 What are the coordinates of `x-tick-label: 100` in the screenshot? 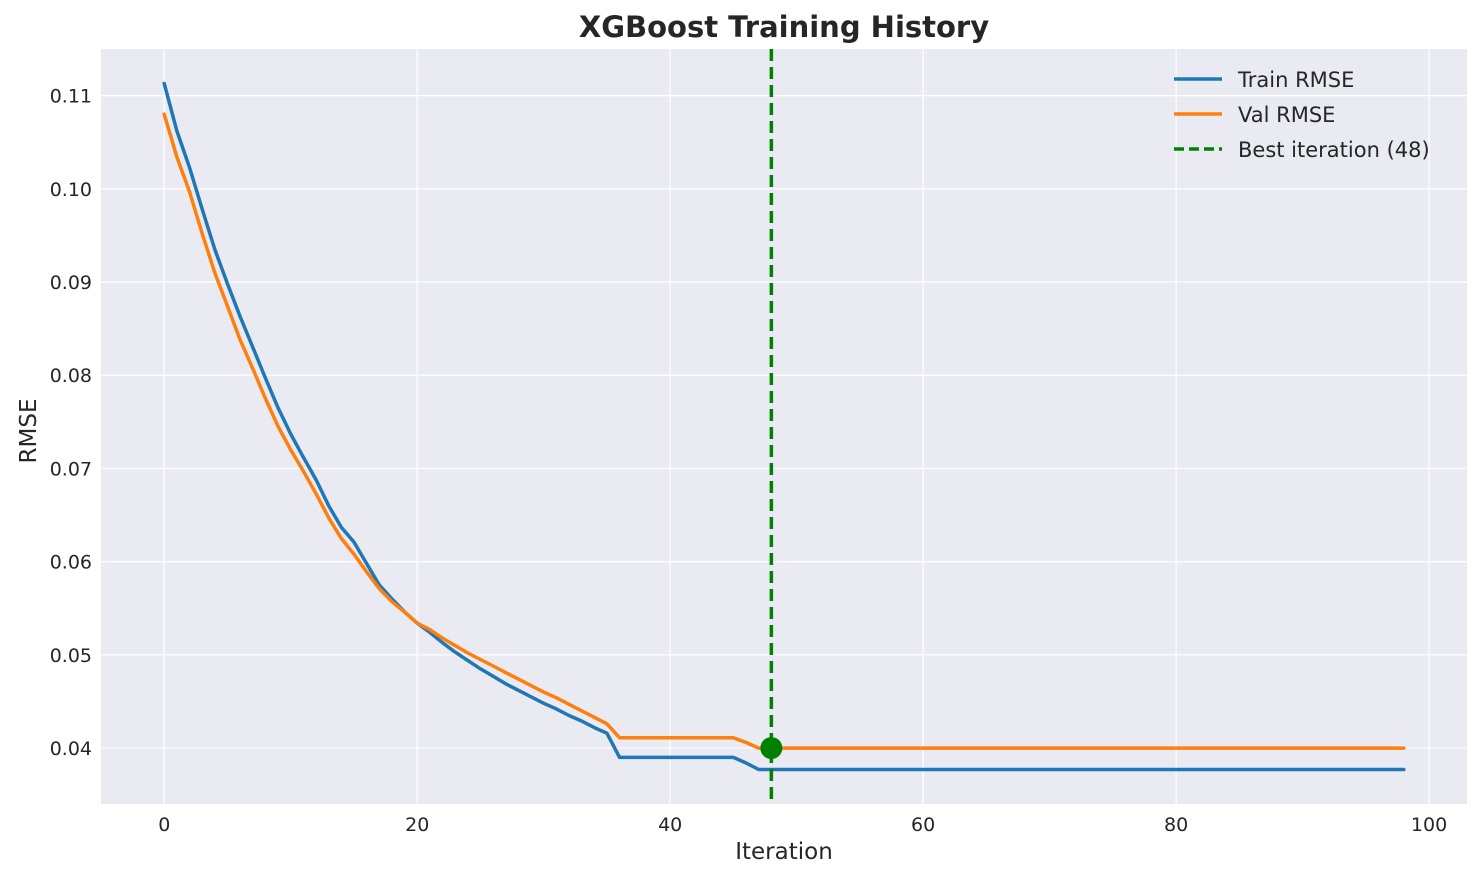 It's located at (1429, 825).